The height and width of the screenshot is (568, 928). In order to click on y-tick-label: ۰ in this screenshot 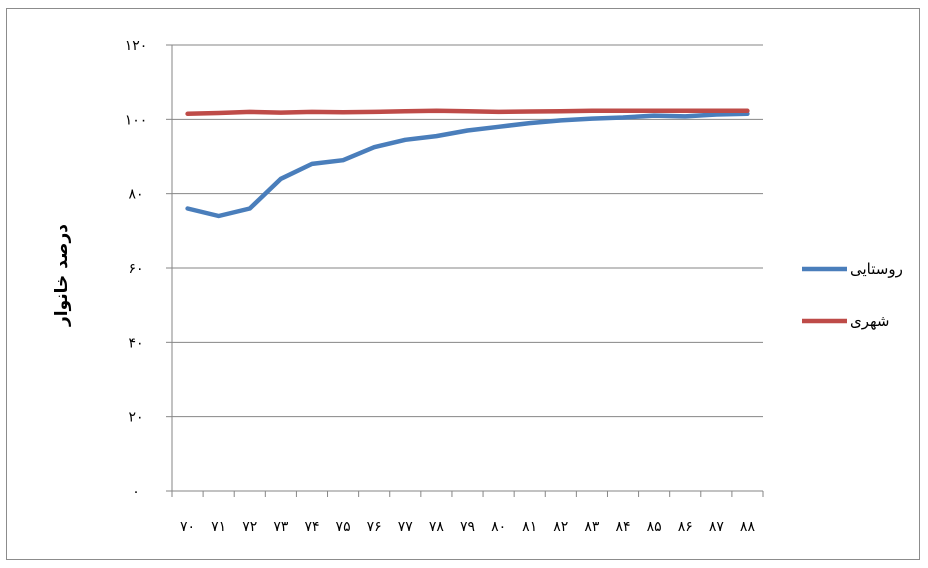, I will do `click(136, 492)`.